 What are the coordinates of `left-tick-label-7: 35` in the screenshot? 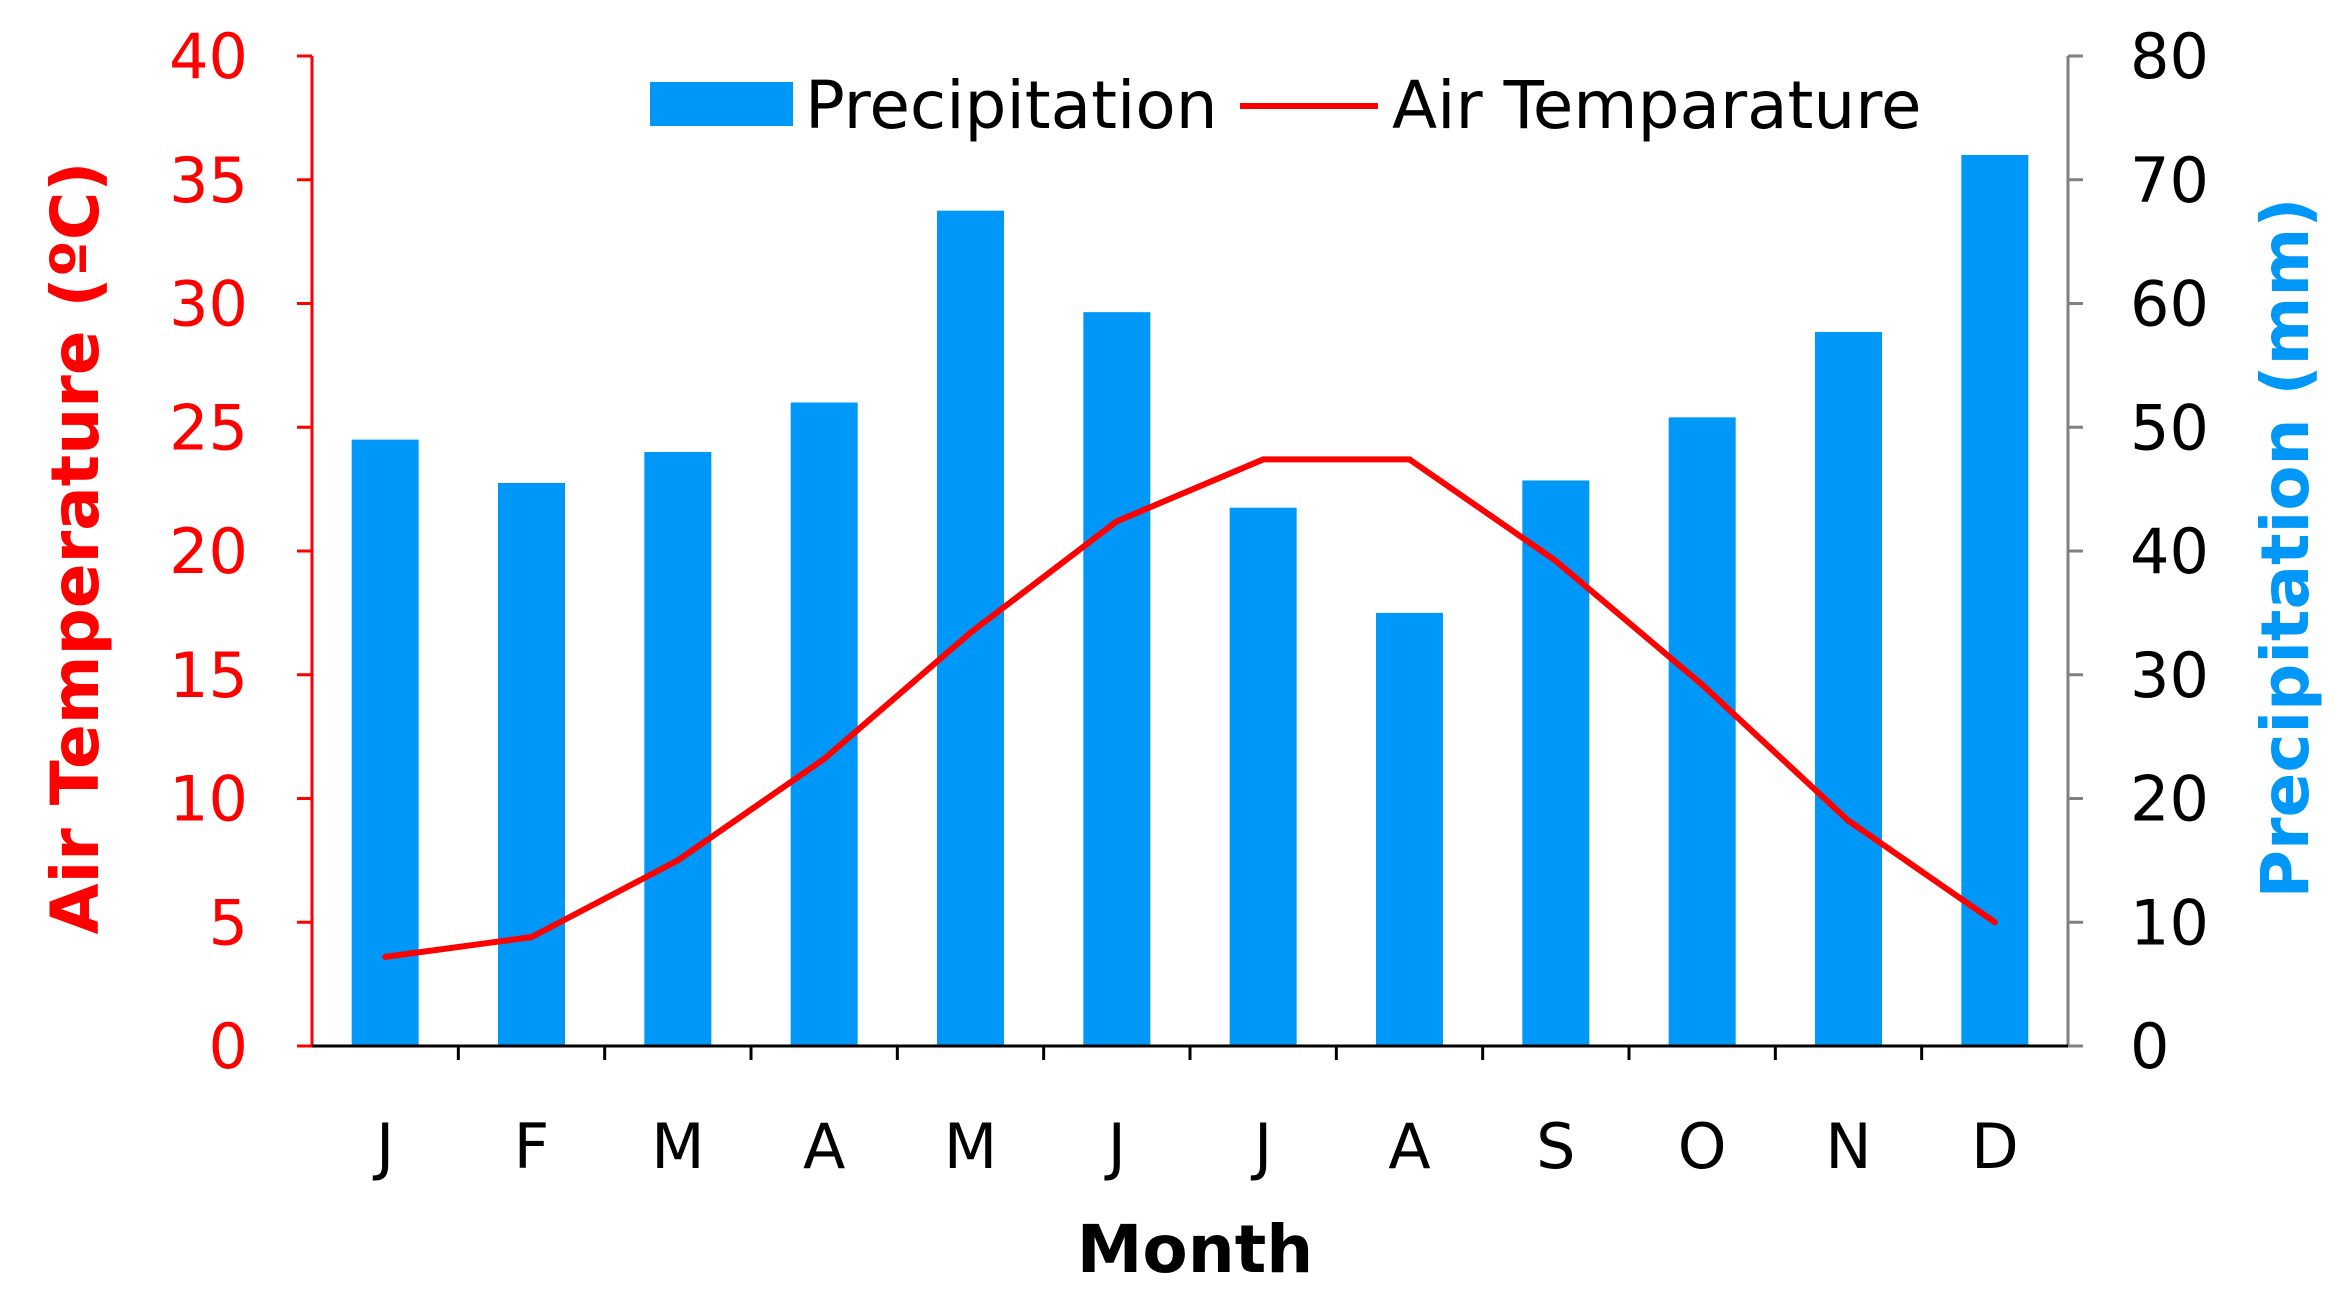 It's located at (208, 180).